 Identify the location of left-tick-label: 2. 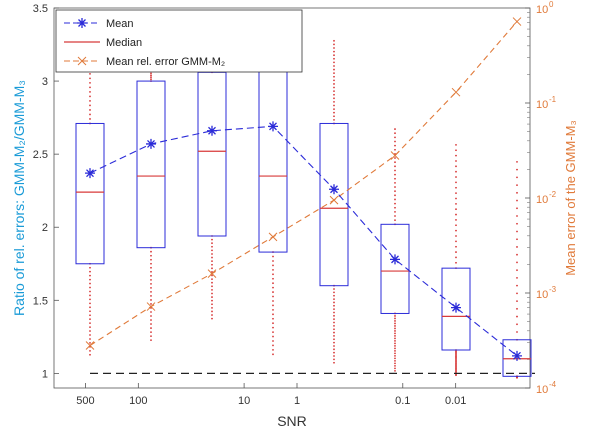
(45, 228).